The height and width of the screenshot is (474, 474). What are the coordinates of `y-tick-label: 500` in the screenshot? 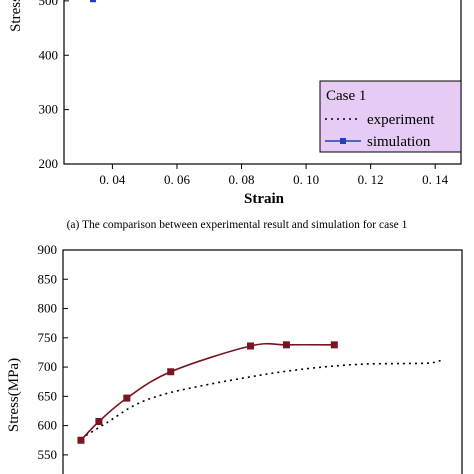 It's located at (49, 4).